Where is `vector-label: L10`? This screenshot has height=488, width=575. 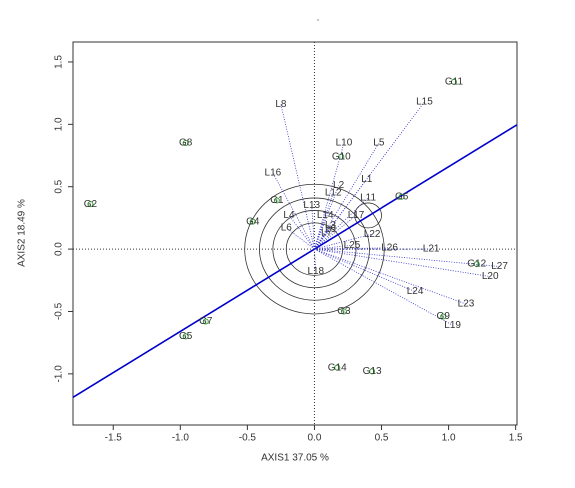
vector-label: L10 is located at coordinates (344, 143).